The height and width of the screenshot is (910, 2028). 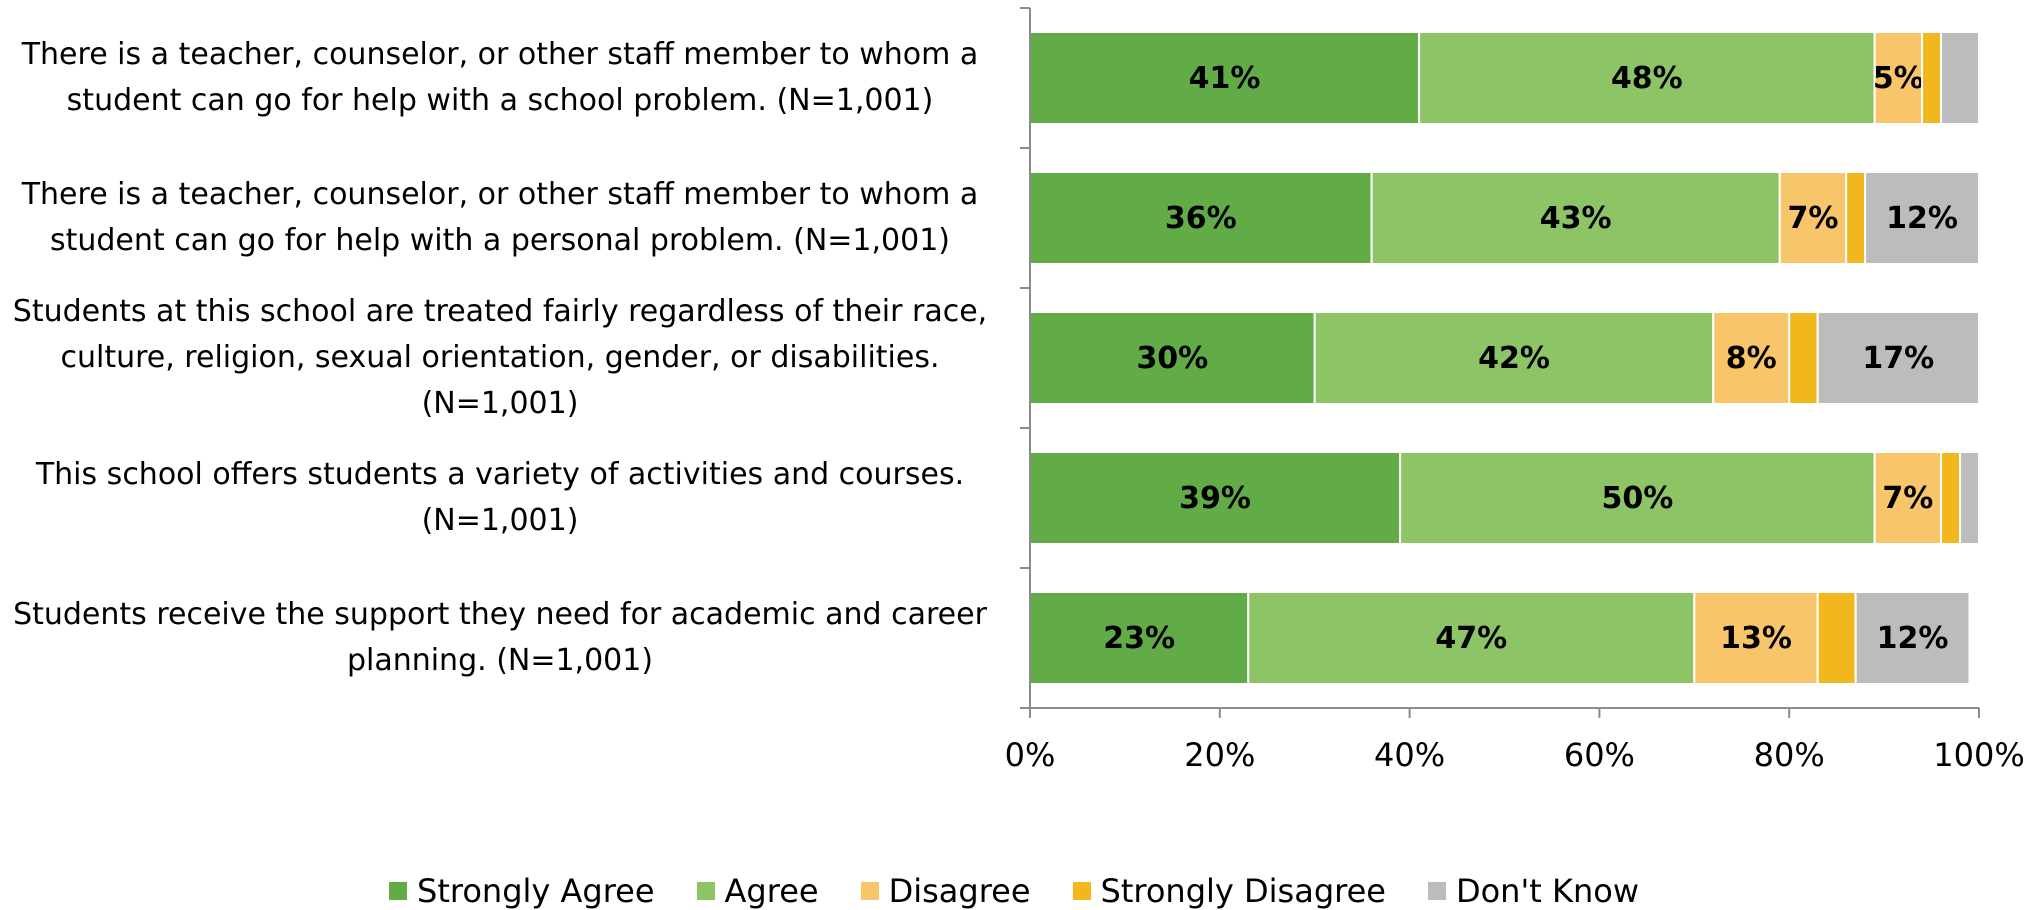 I want to click on data-label: 43%, so click(x=1576, y=218).